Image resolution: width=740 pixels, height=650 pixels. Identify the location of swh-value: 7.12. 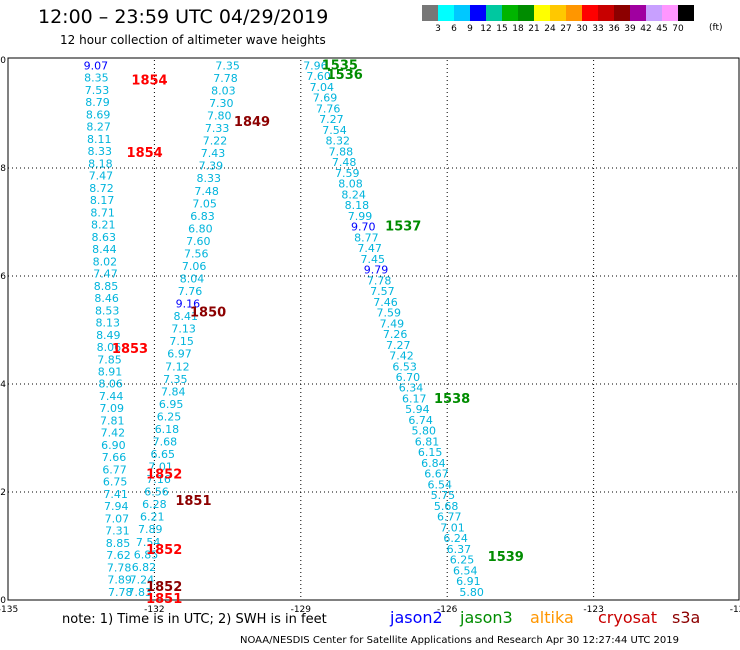
(177, 366).